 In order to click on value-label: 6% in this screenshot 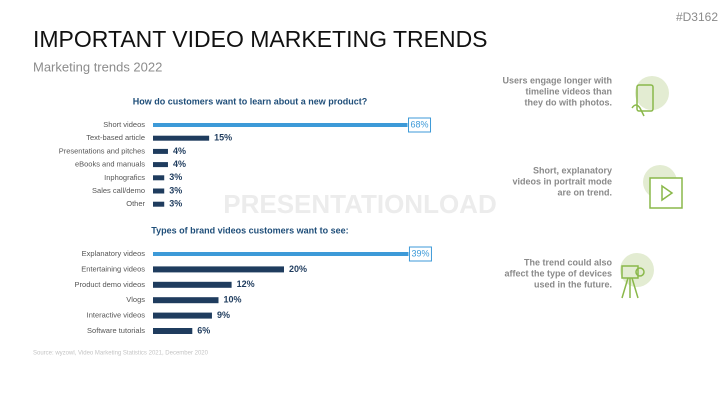, I will do `click(203, 330)`.